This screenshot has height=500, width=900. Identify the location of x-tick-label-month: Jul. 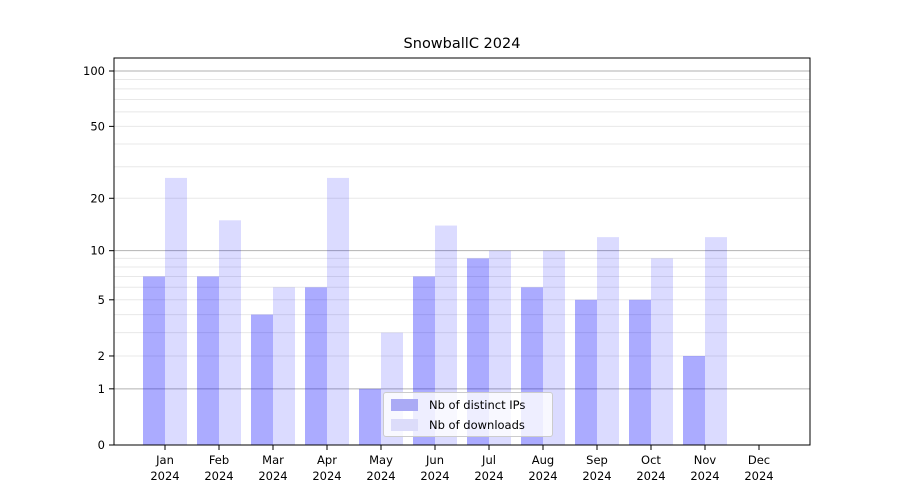
(488, 460).